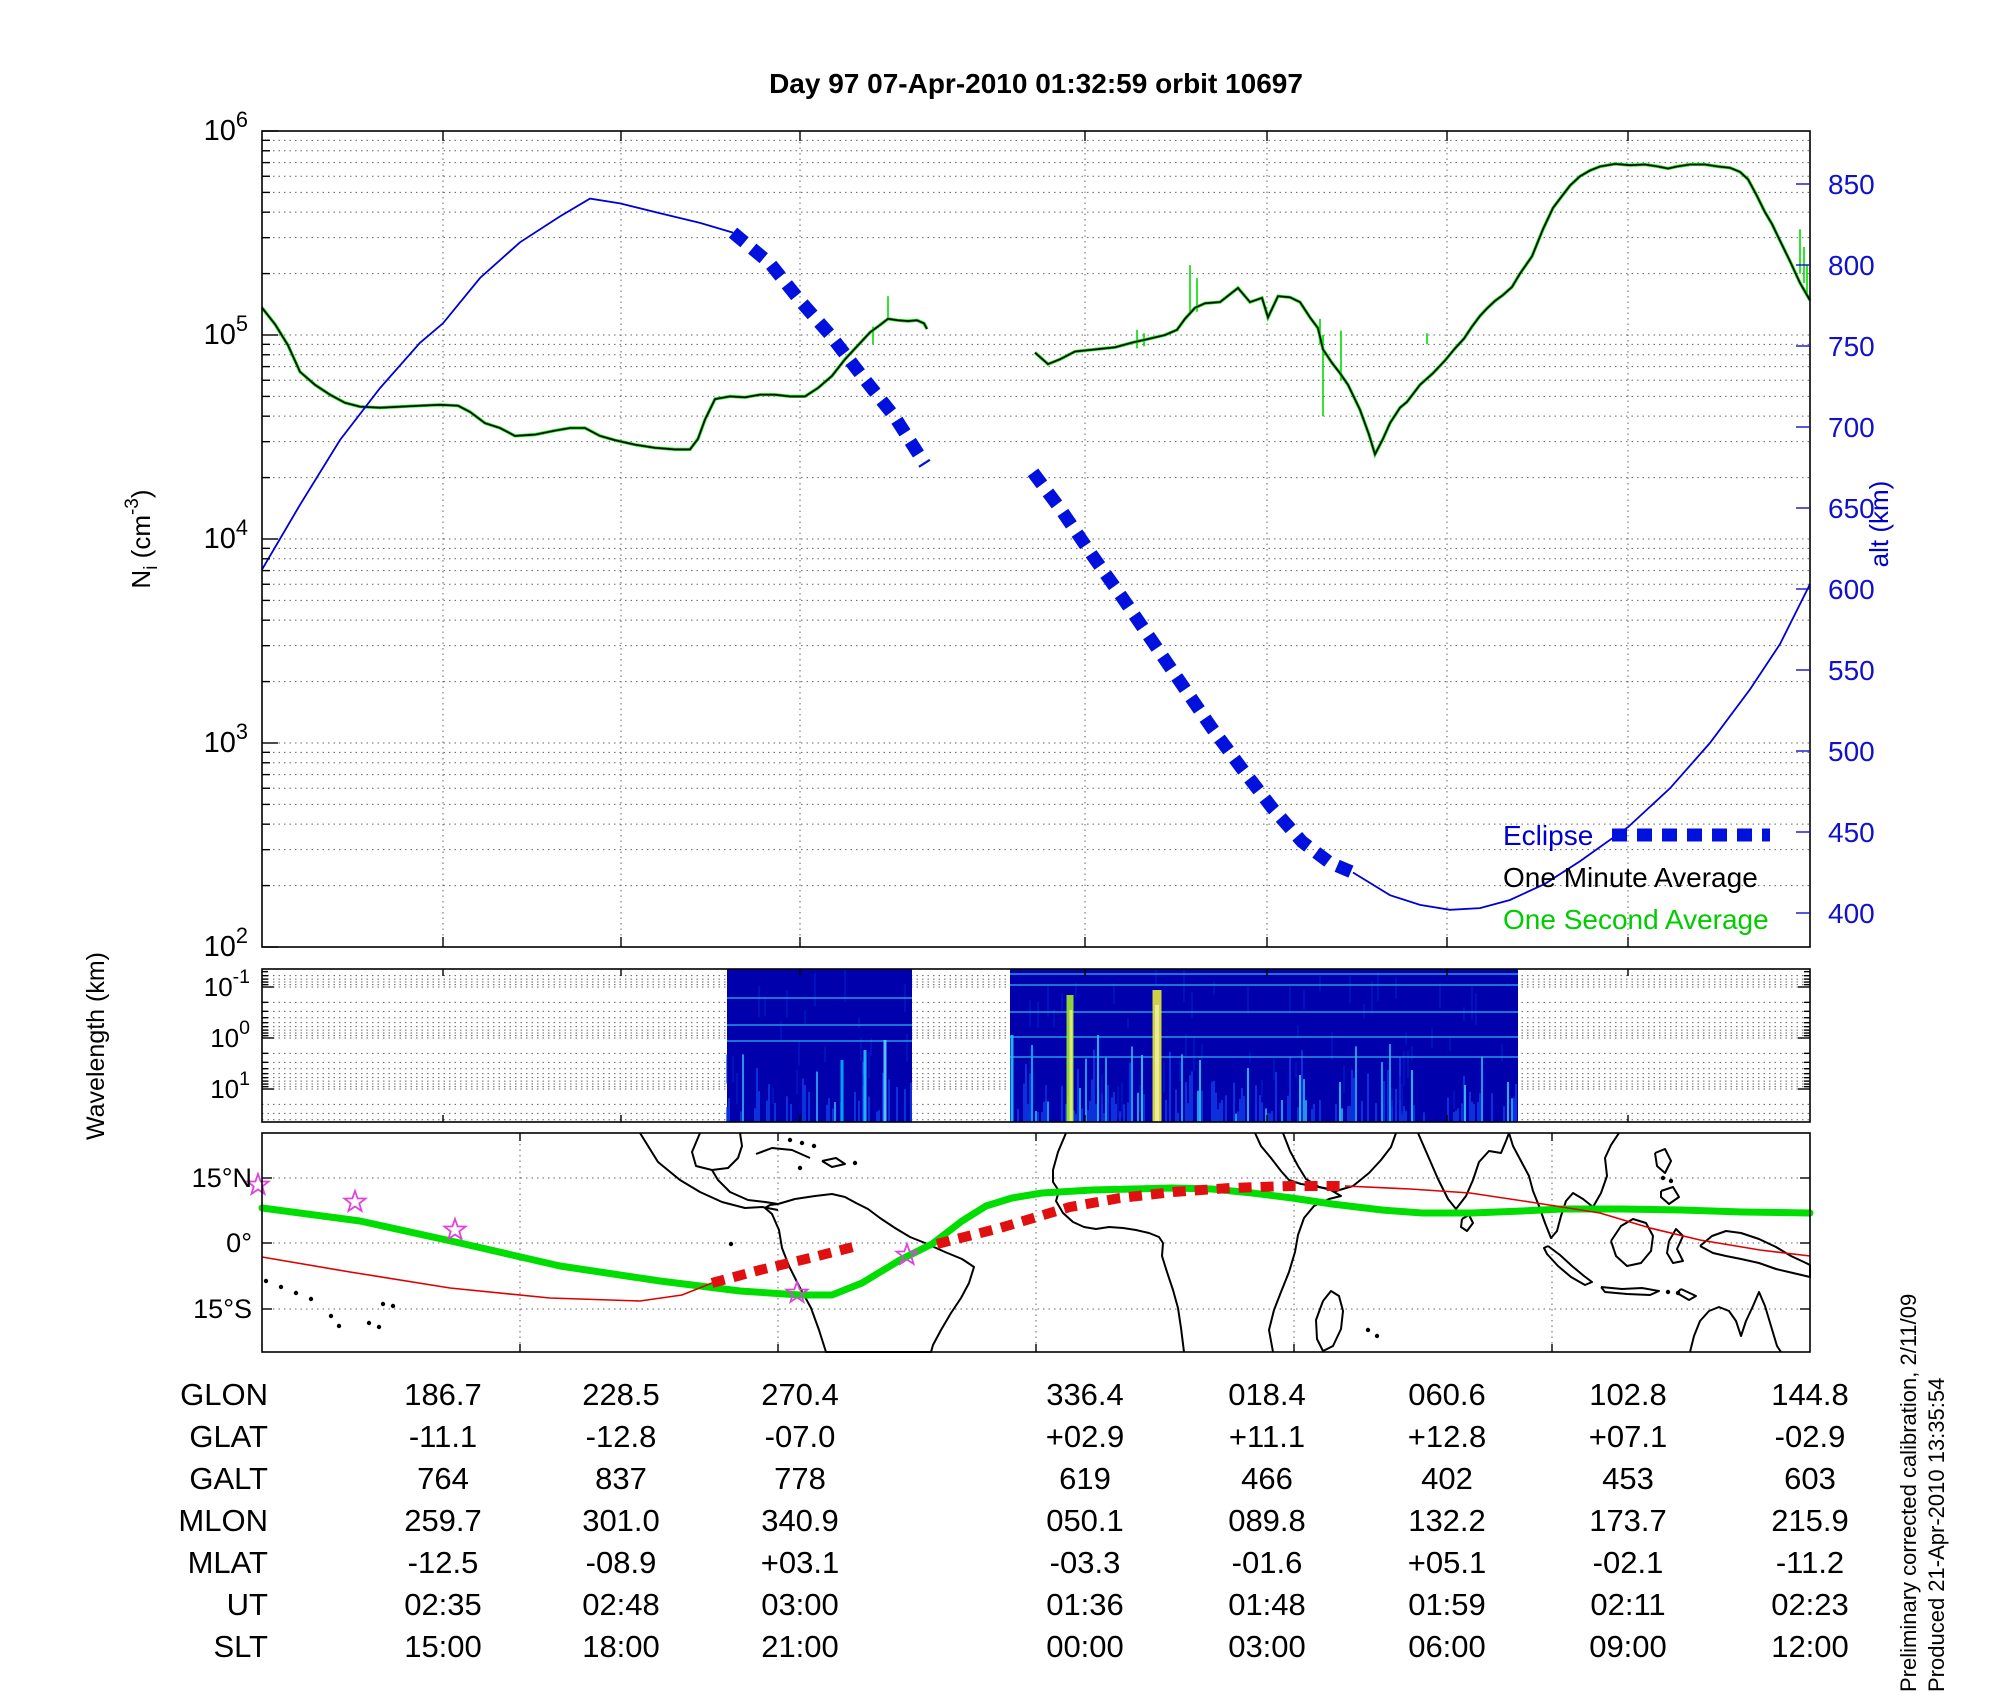 This screenshot has width=2000, height=1705. Describe the element at coordinates (621, 1562) in the screenshot. I see `table-cell: -08.9` at that location.